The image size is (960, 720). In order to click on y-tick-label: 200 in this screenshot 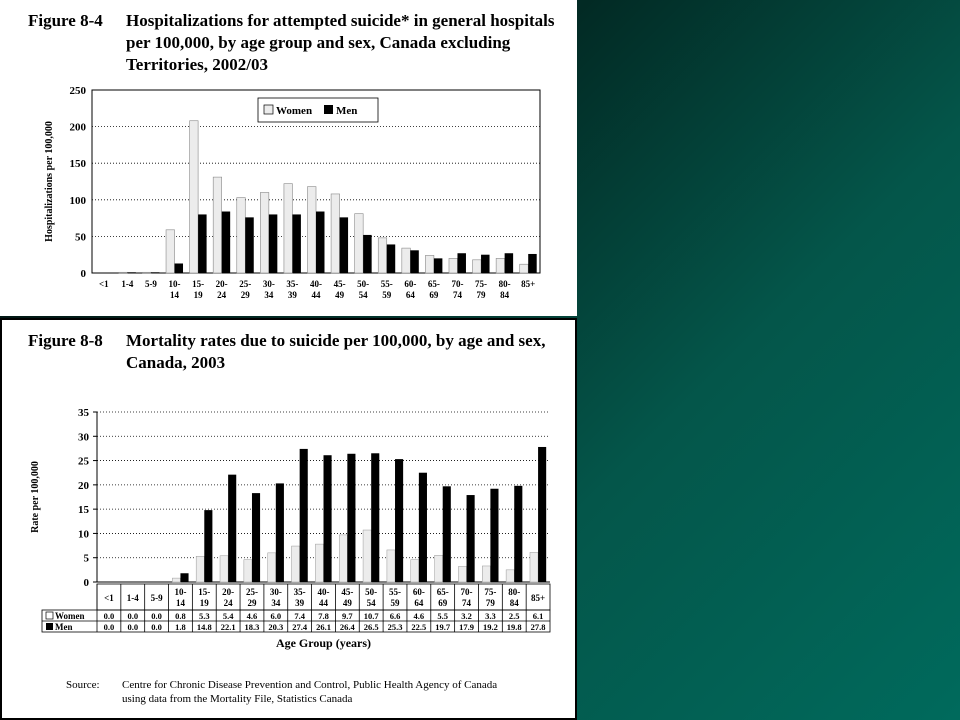, I will do `click(78, 128)`.